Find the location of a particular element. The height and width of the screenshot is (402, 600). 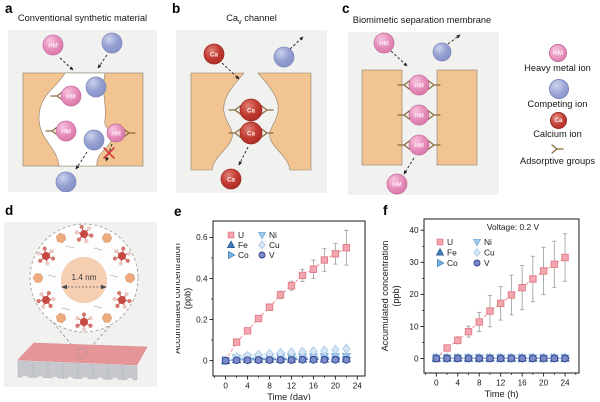

legend-label-Fe: Fe is located at coordinates (452, 252).